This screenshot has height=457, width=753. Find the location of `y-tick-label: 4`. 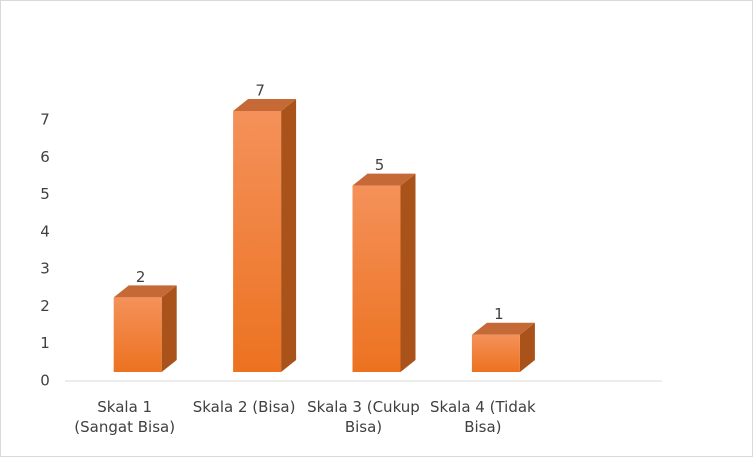

y-tick-label: 4 is located at coordinates (45, 231).